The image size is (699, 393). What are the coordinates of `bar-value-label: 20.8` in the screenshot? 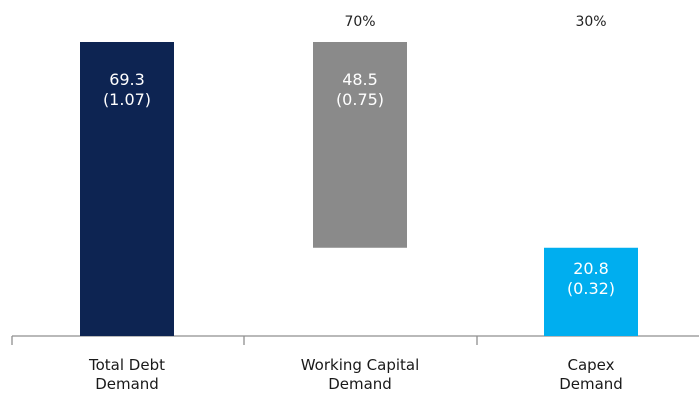 It's located at (591, 268).